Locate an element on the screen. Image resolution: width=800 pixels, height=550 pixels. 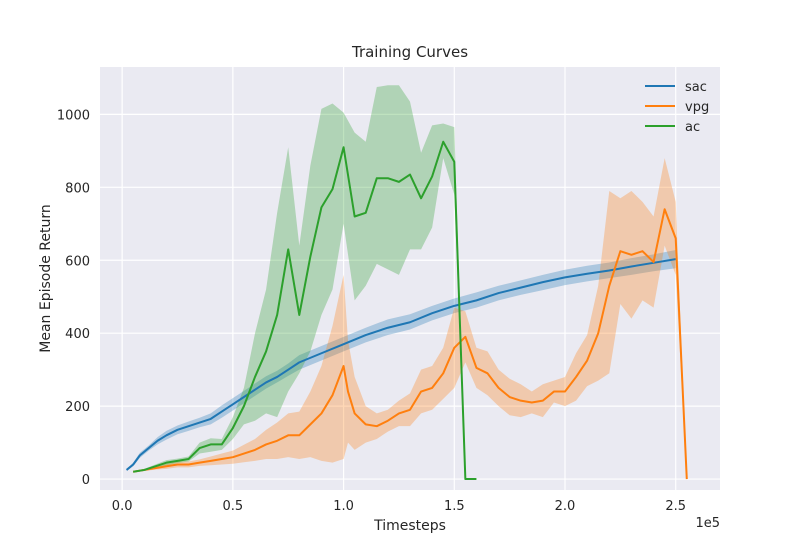
y-axis-label: Mean Episode Return is located at coordinates (46, 278).